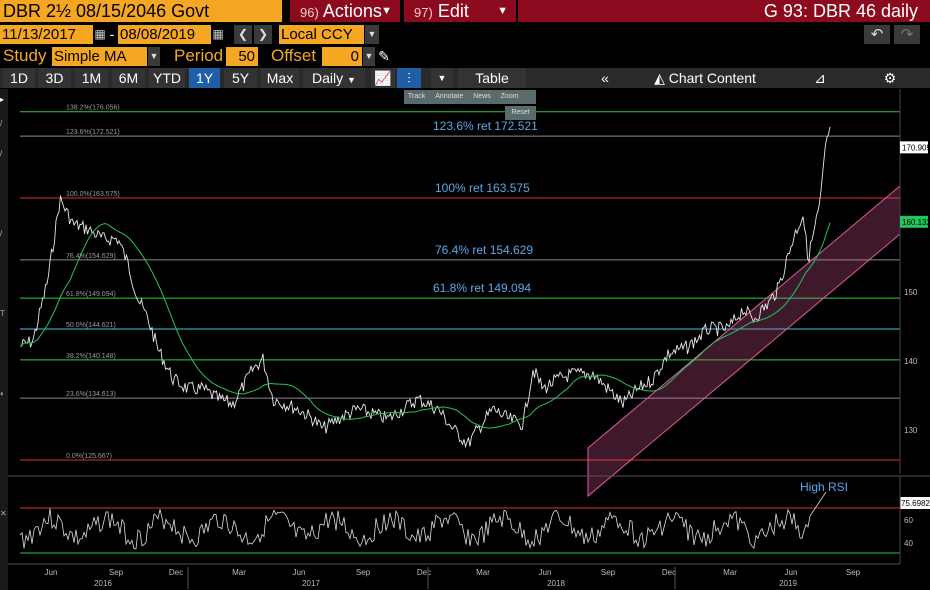  I want to click on fib-callout: 61.8% ret 149.094, so click(482, 288).